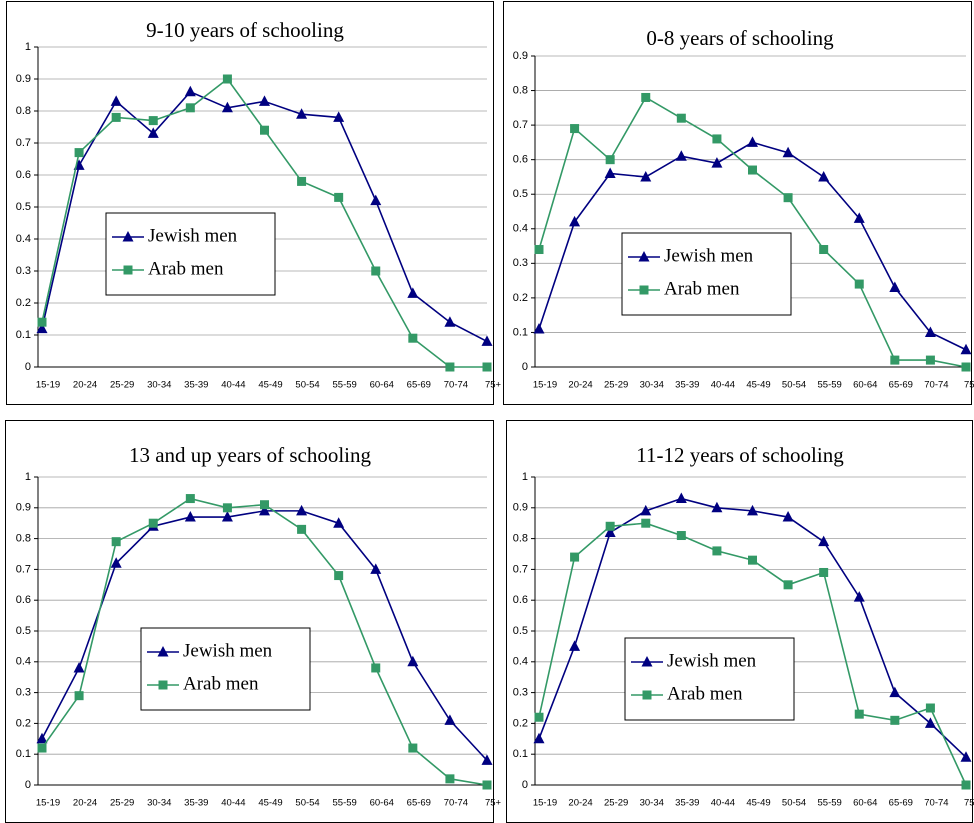 The width and height of the screenshot is (974, 823). What do you see at coordinates (419, 803) in the screenshot?
I see `x-tick-label: 65-69` at bounding box center [419, 803].